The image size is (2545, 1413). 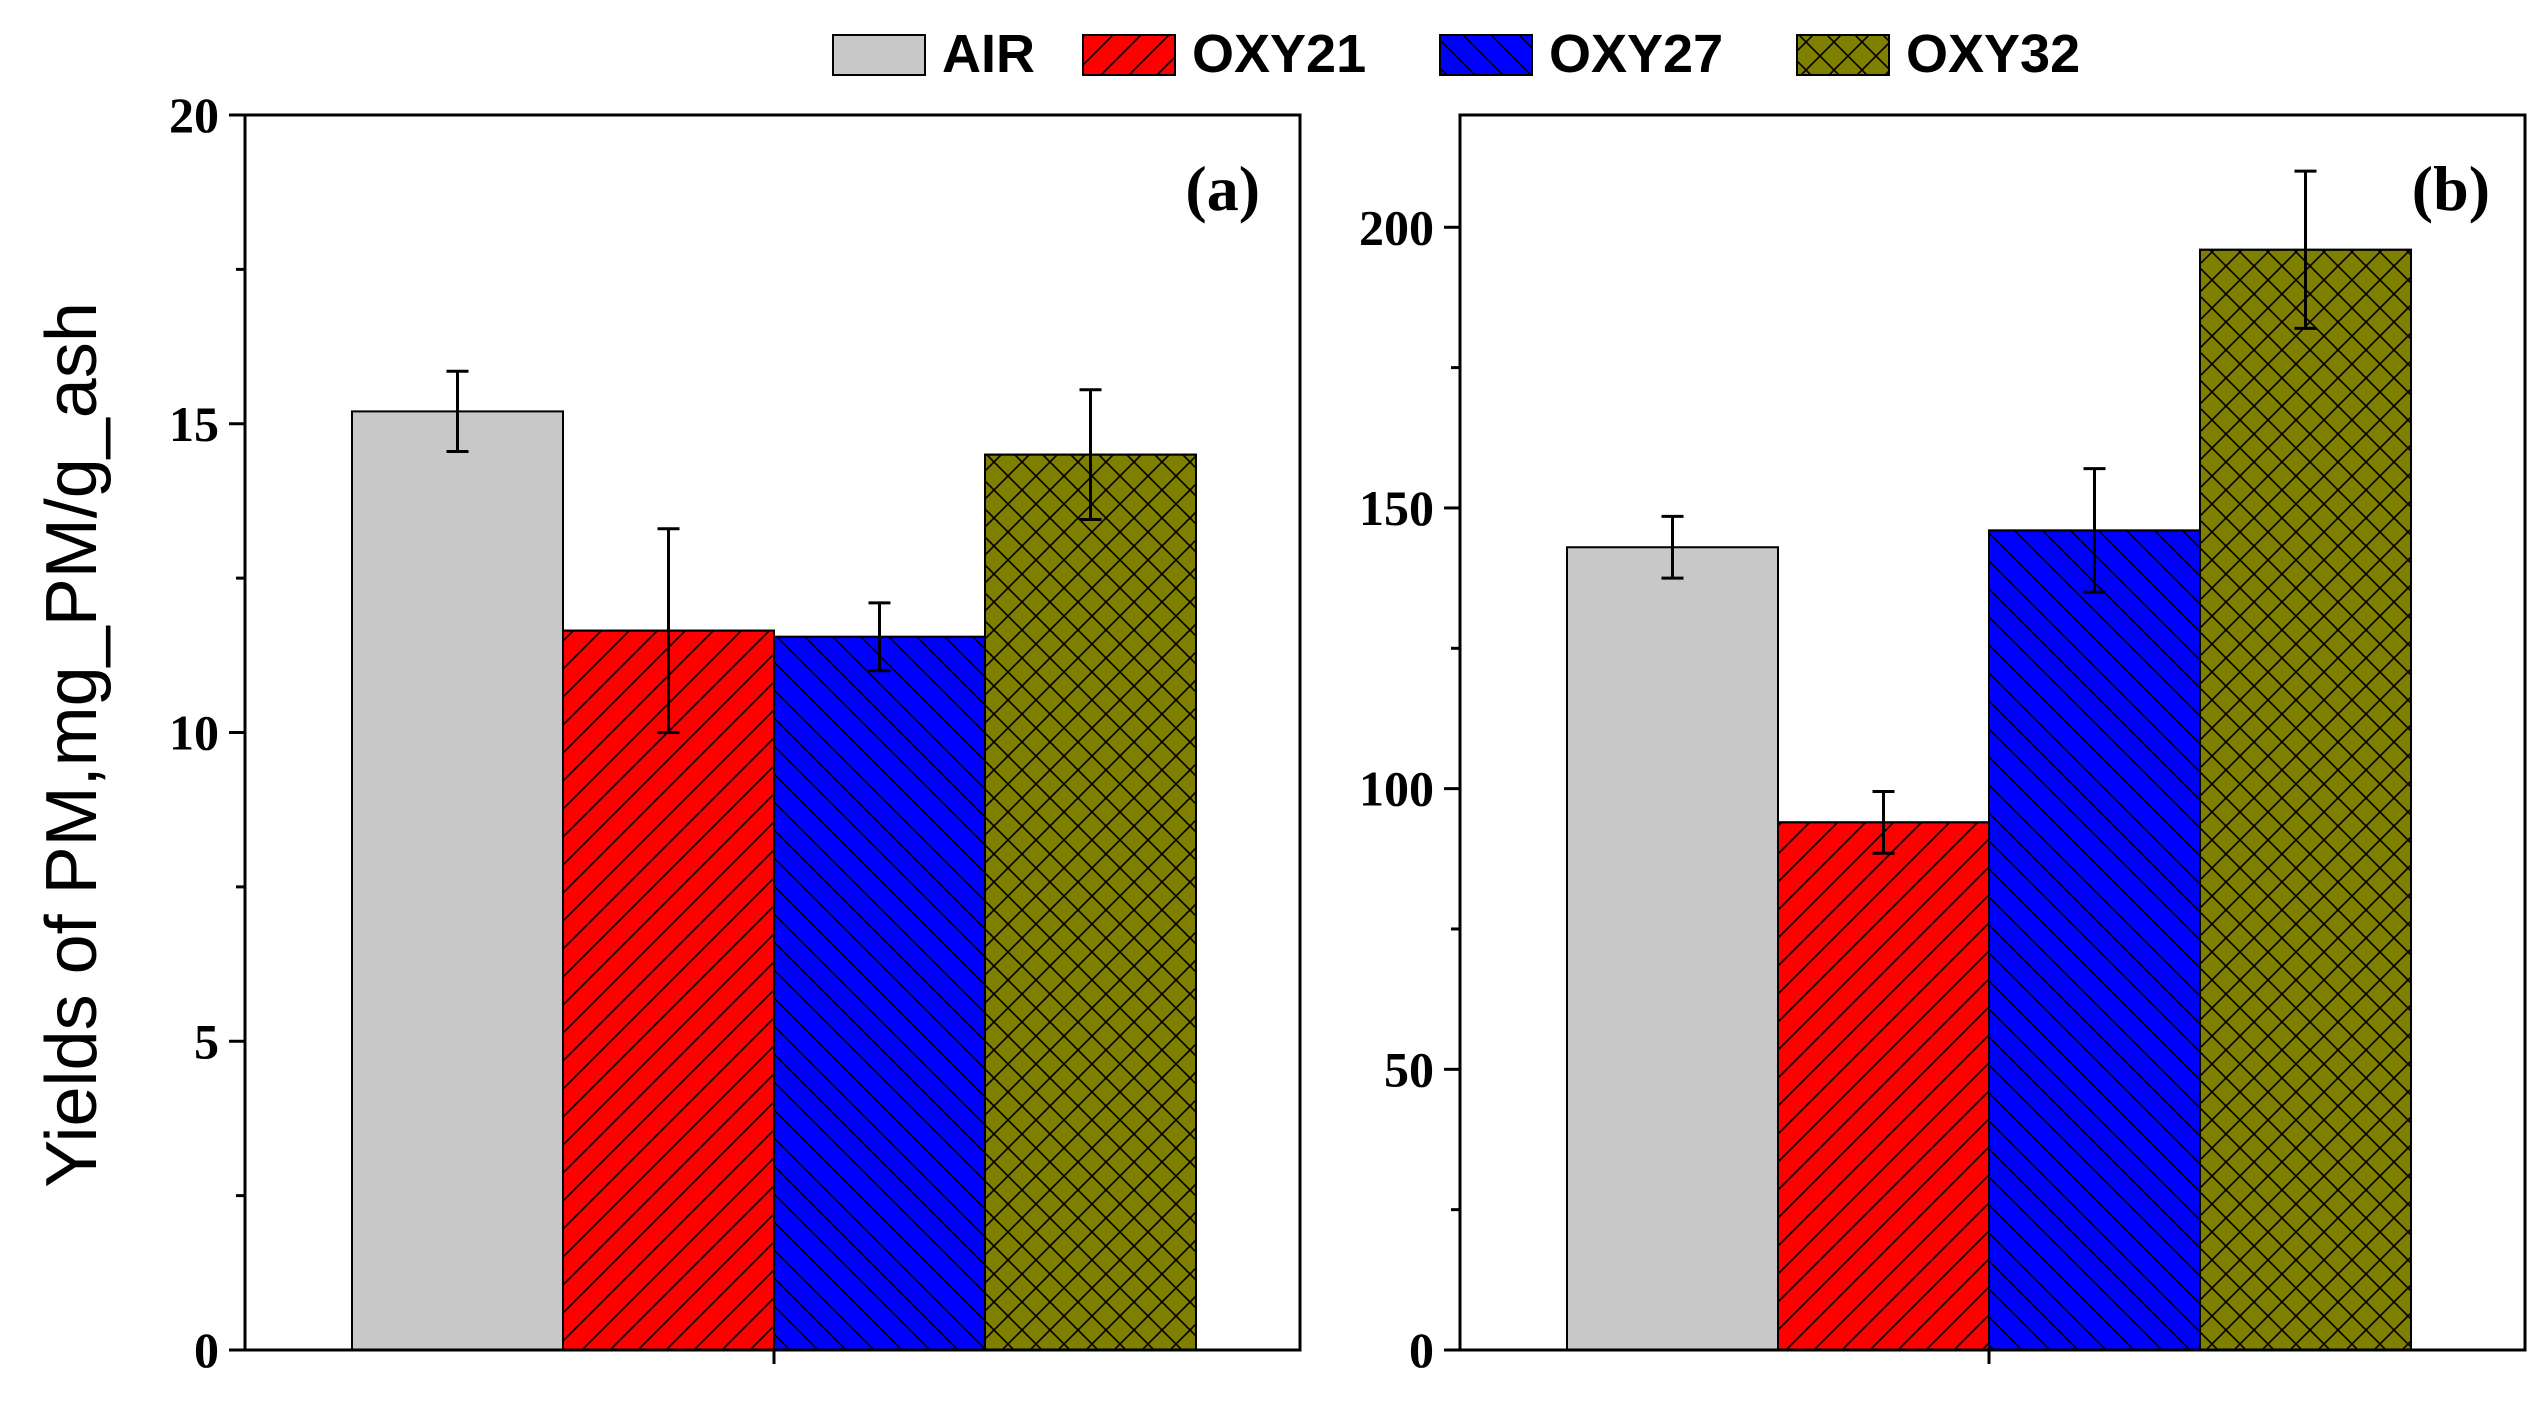 What do you see at coordinates (1843, 55) in the screenshot?
I see `legend-swatch-oxy32-hatch` at bounding box center [1843, 55].